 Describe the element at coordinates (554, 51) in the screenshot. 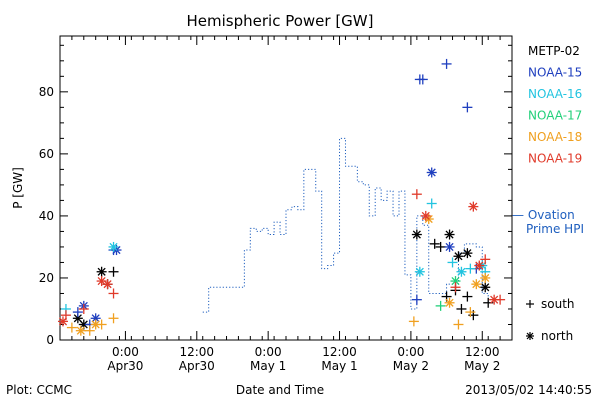

I see `legend-entry: METP-02` at that location.